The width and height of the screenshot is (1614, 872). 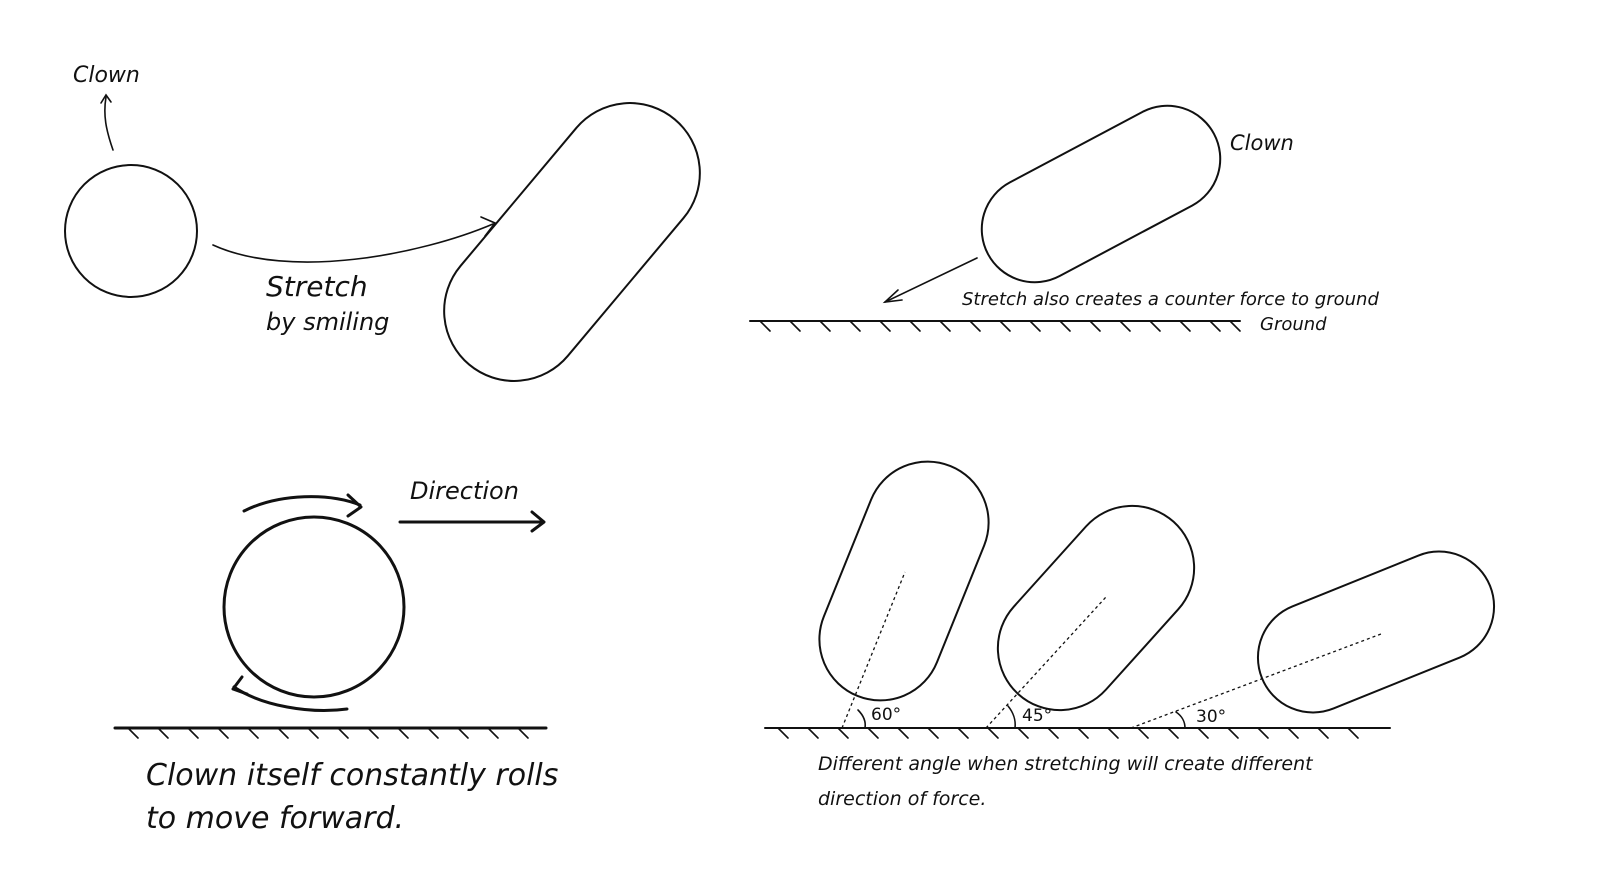 I want to click on rolling-clown-circle, so click(x=314, y=607).